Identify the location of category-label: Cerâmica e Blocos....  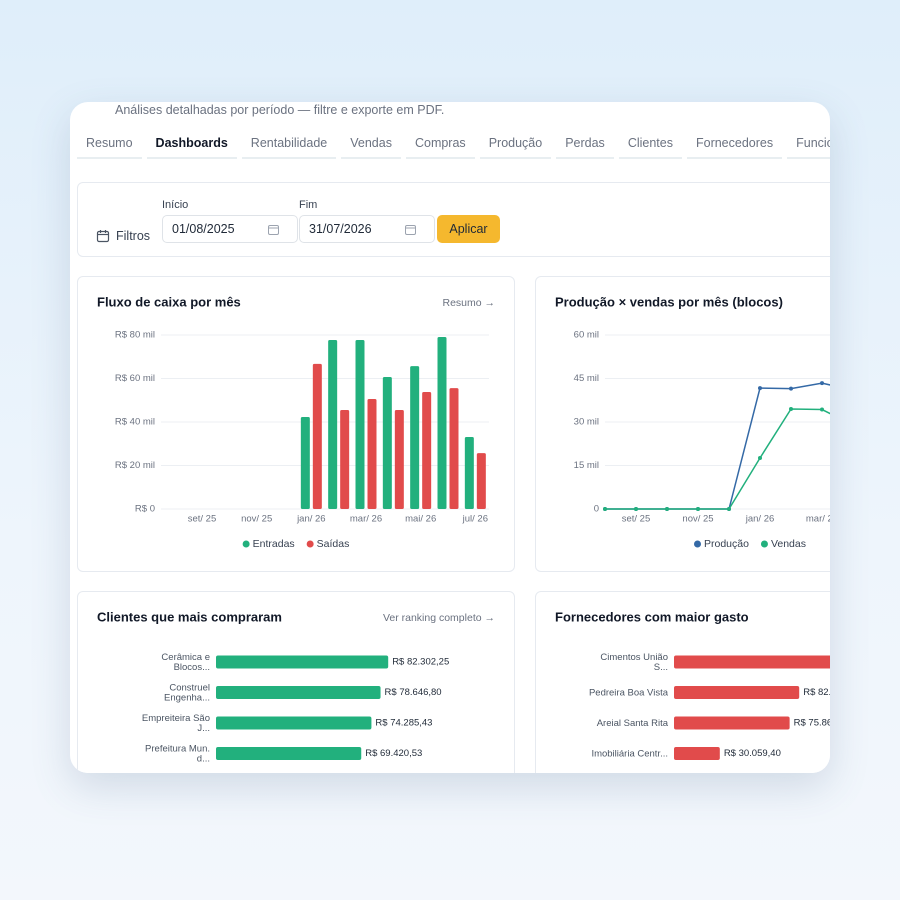
(185, 662).